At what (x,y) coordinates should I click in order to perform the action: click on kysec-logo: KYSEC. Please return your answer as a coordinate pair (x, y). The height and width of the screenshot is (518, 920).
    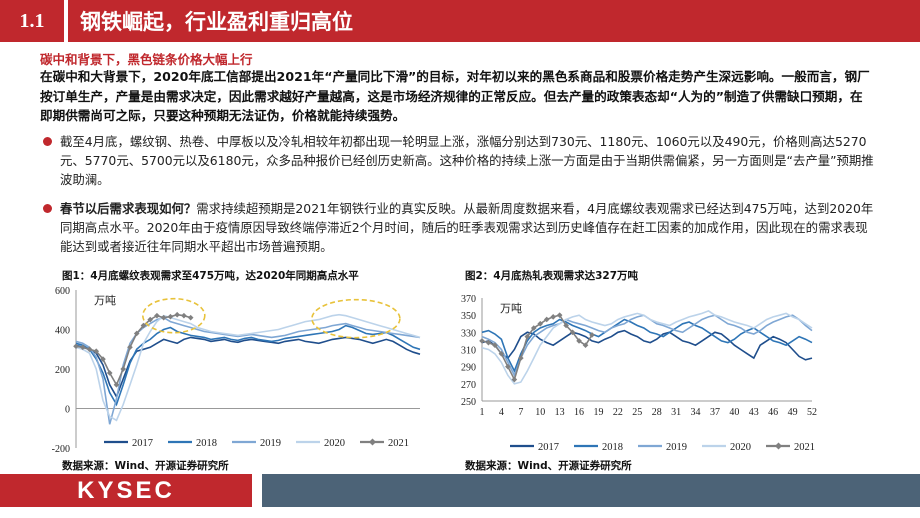
    Looking at the image, I should click on (126, 490).